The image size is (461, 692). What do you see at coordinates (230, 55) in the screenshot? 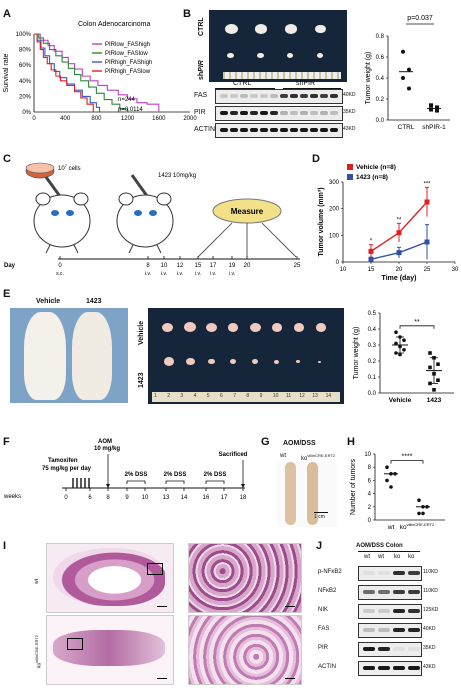
I see `tumor-shpir` at bounding box center [230, 55].